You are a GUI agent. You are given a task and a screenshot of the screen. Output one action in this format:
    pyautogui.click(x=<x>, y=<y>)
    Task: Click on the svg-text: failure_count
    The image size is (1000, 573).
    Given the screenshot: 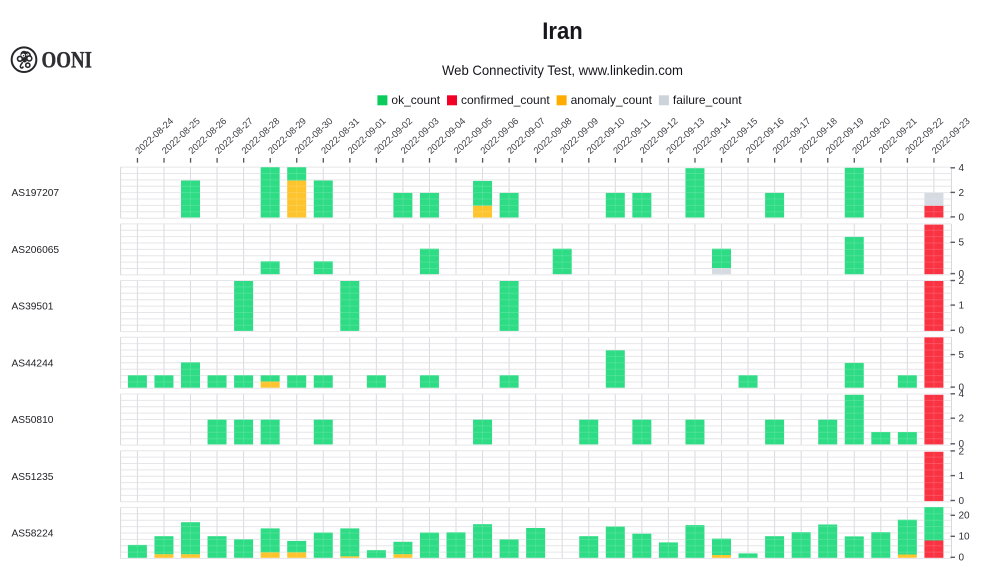 What is the action you would take?
    pyautogui.click(x=707, y=100)
    